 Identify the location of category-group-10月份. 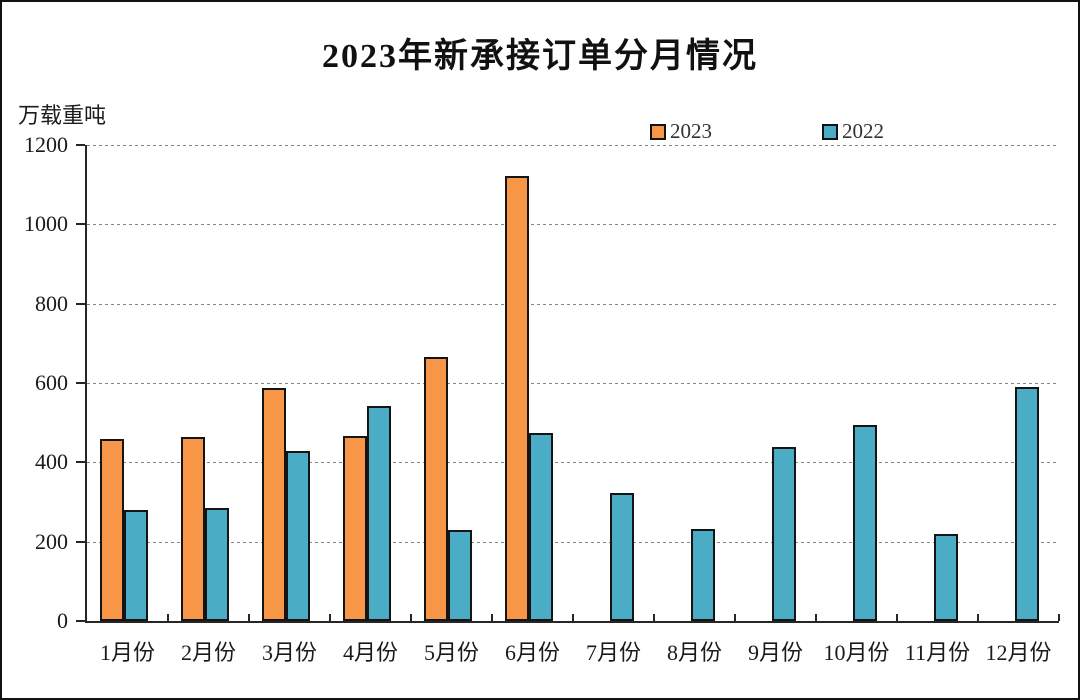
(856, 383).